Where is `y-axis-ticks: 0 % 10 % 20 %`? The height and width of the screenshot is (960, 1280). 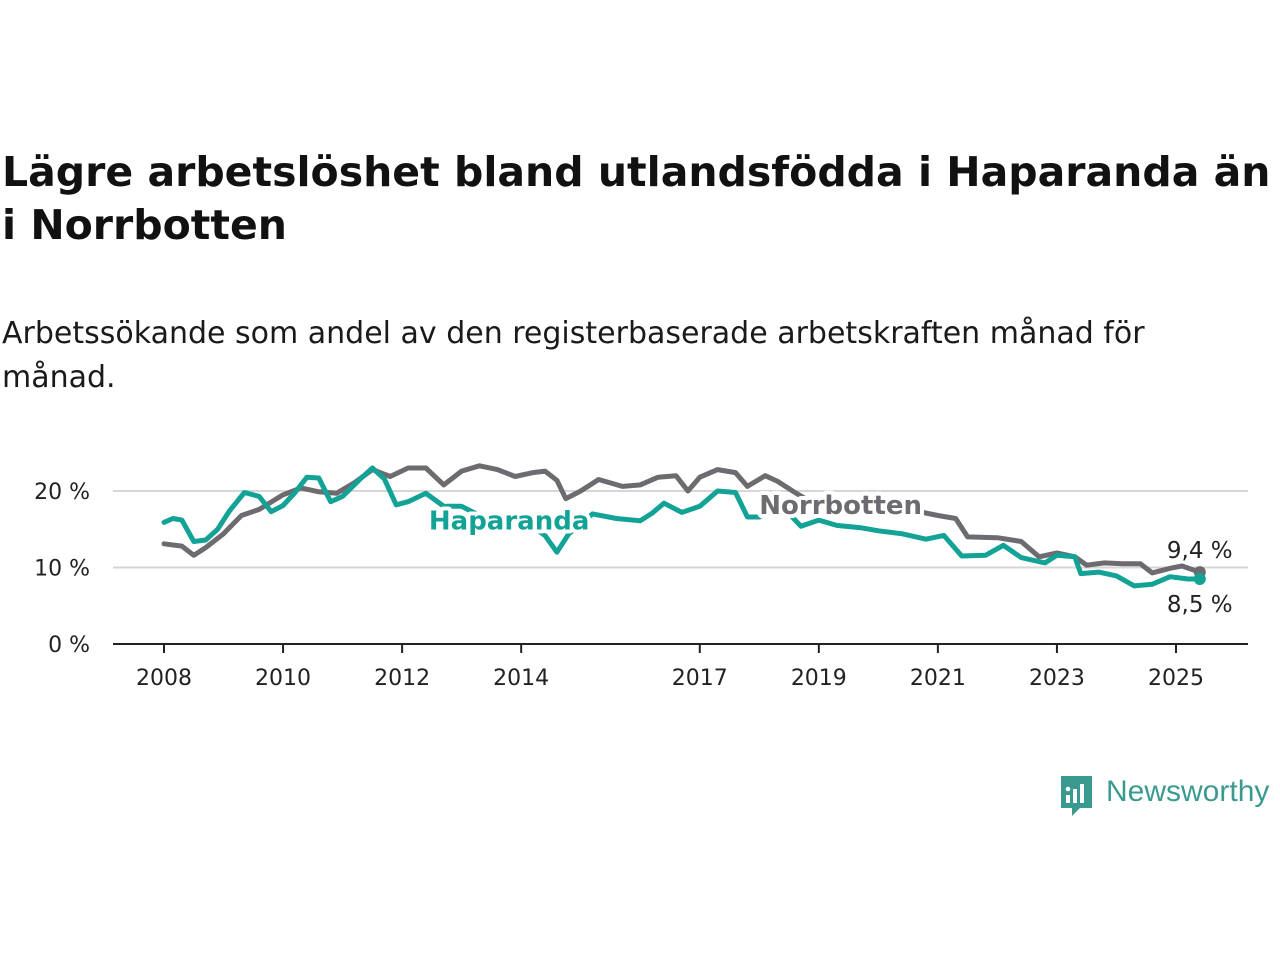
y-axis-ticks: 0 % 10 % 20 % is located at coordinates (62, 569).